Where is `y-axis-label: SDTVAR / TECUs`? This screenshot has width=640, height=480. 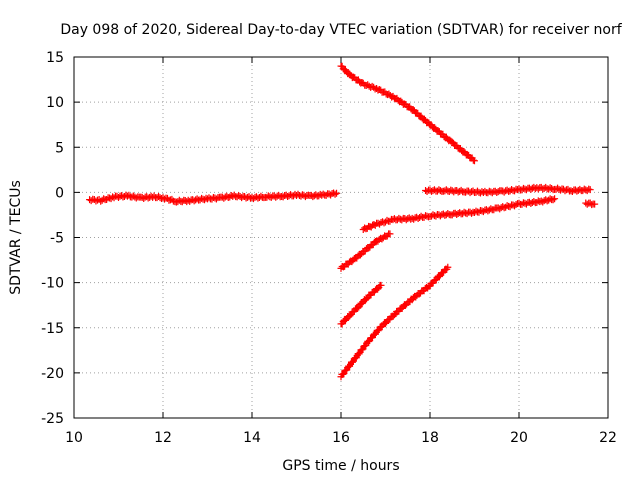 y-axis-label: SDTVAR / TECUs is located at coordinates (16, 237).